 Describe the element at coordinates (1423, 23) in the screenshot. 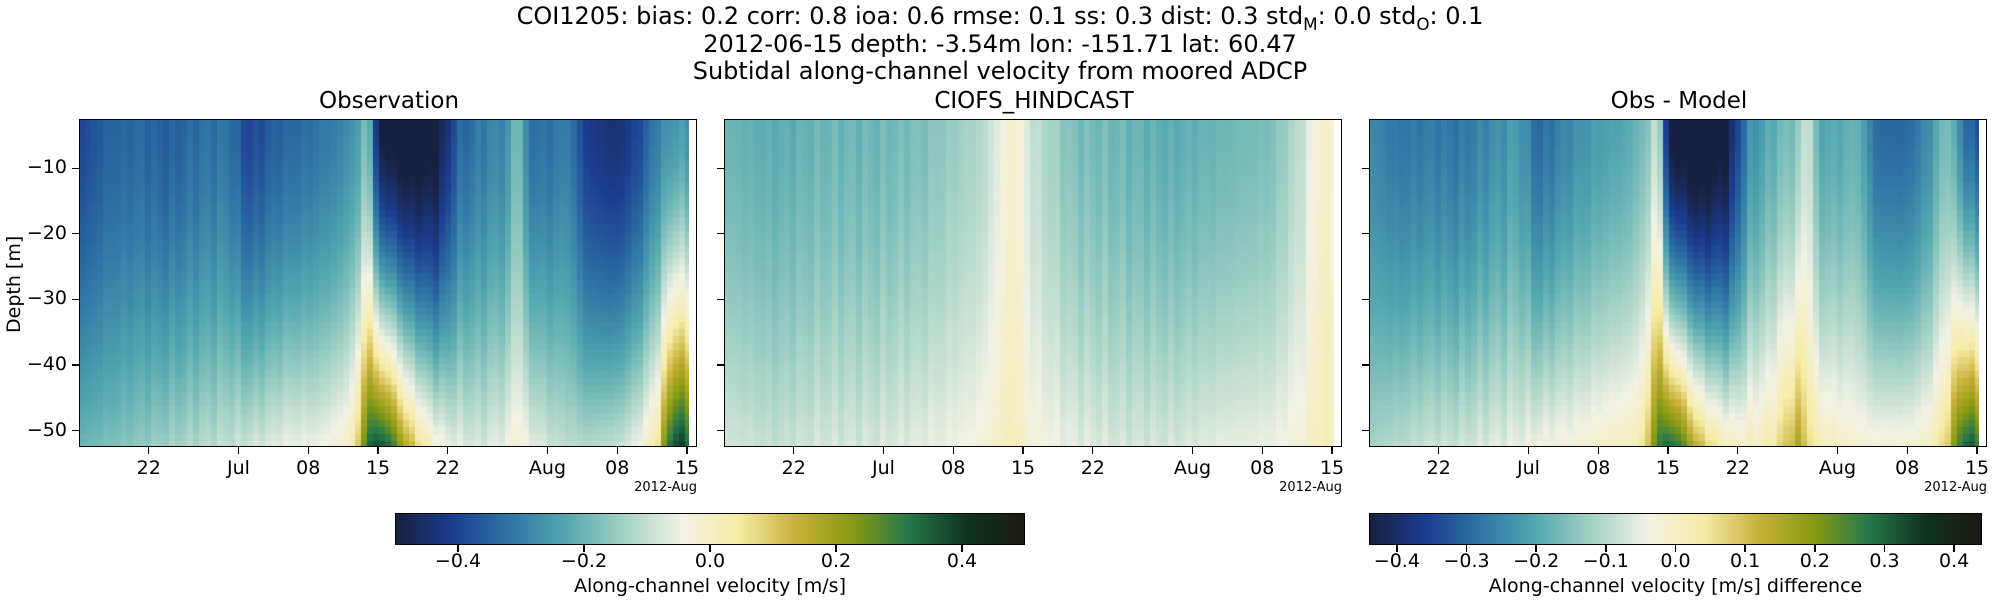

I see `metrics-sub-o: O` at that location.